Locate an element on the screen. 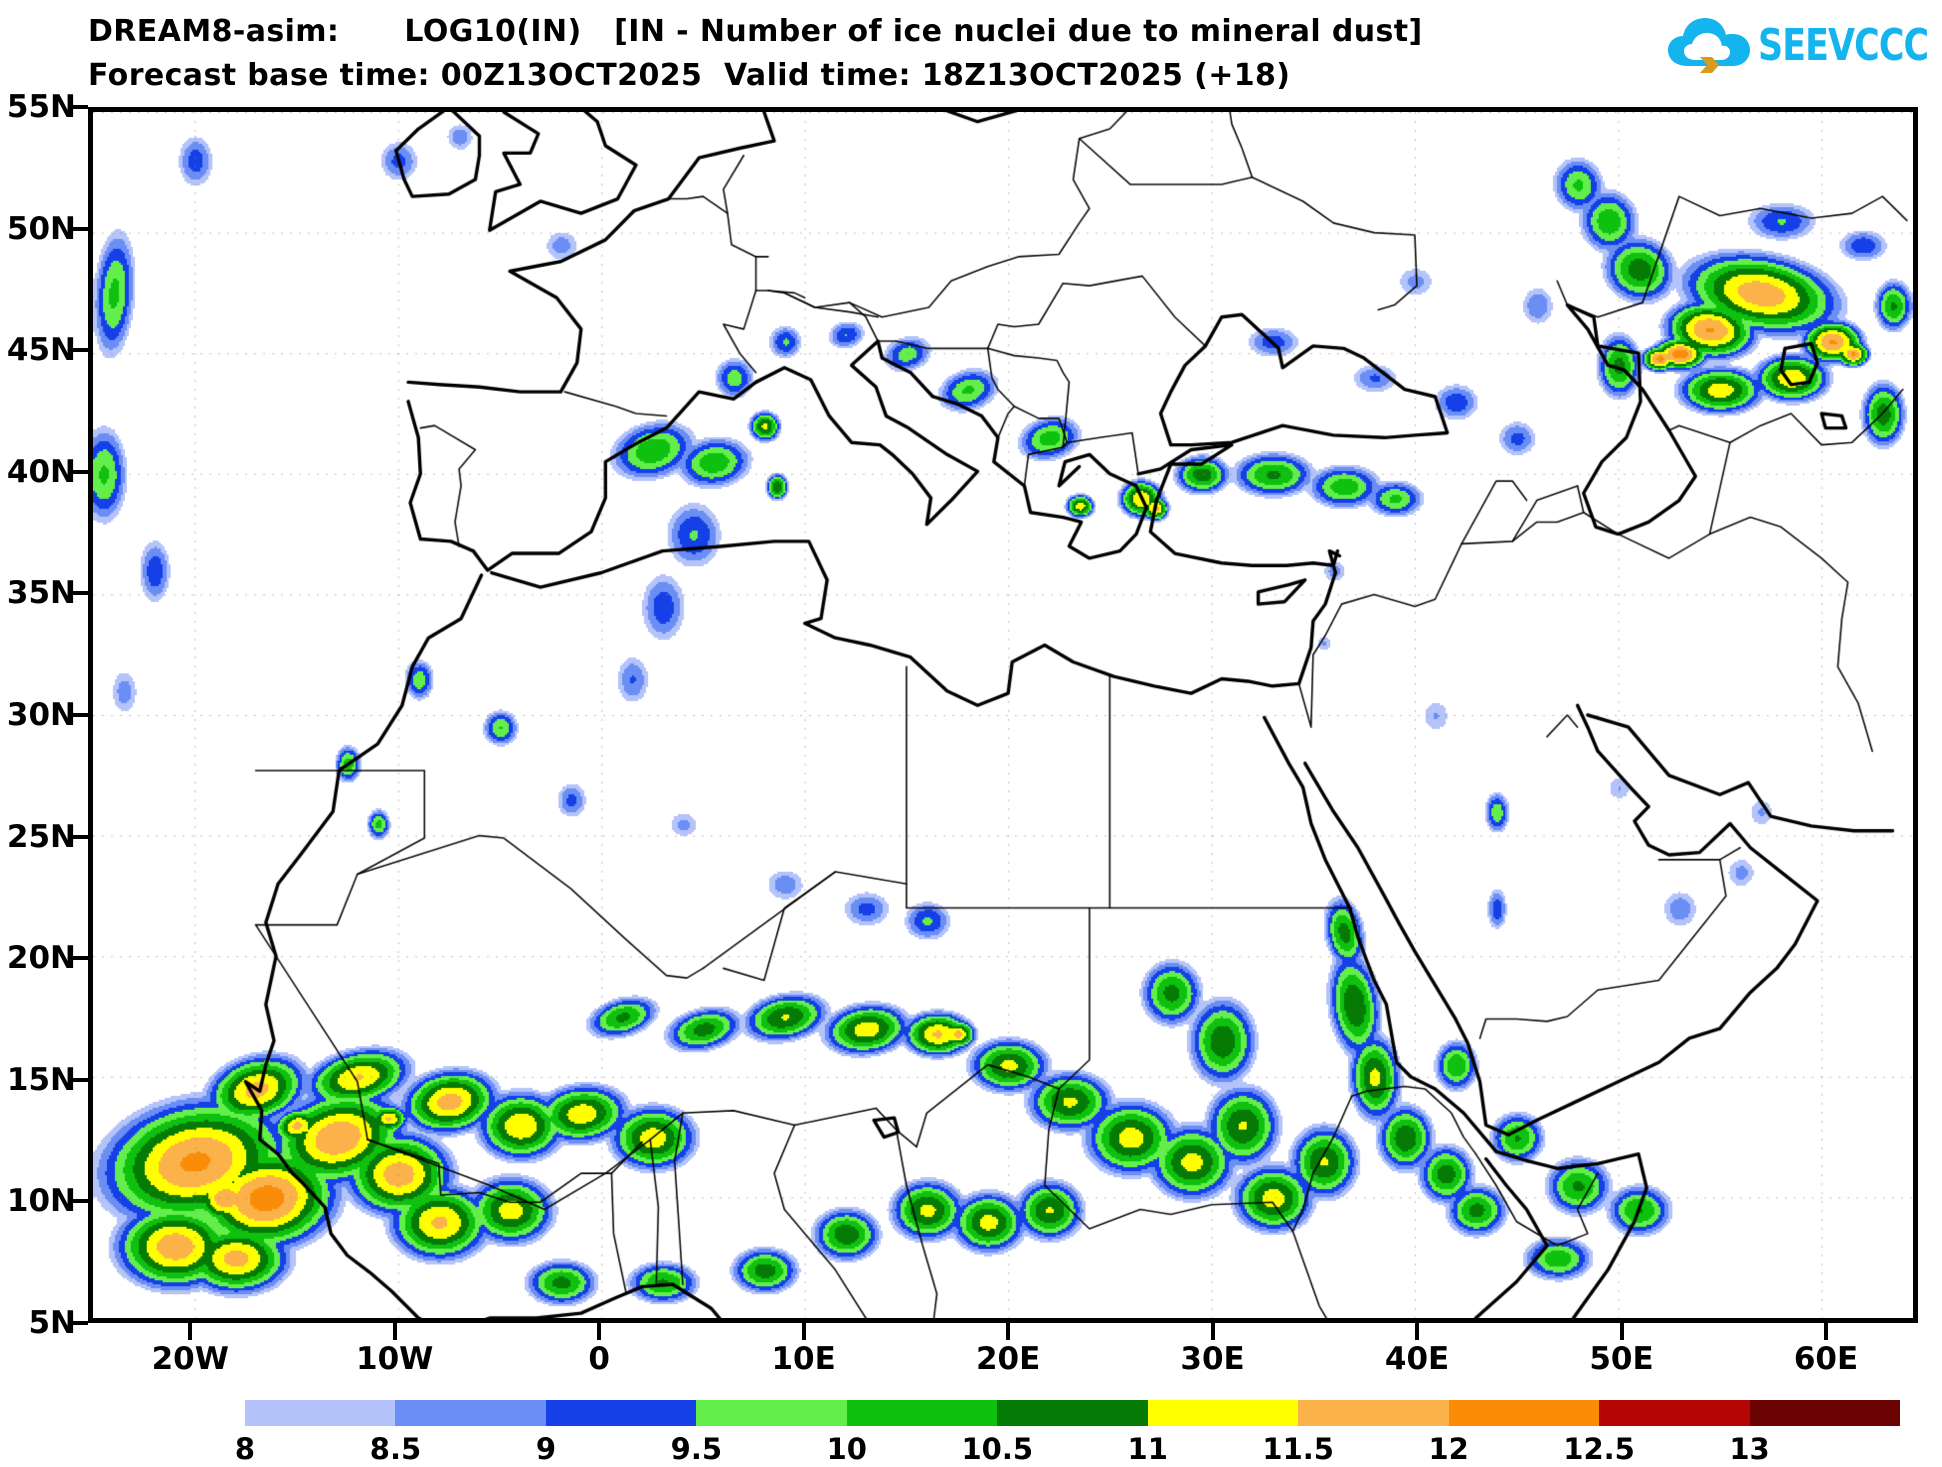 The width and height of the screenshot is (1942, 1467). y-axis-label-55N: 55N is located at coordinates (41, 107).